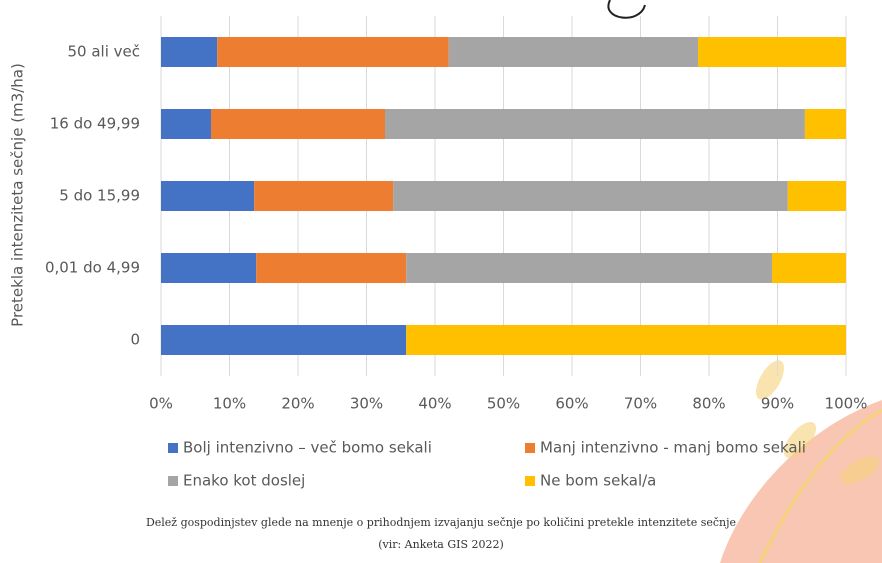 This screenshot has width=882, height=563. I want to click on x-tick-label: 20%, so click(297, 404).